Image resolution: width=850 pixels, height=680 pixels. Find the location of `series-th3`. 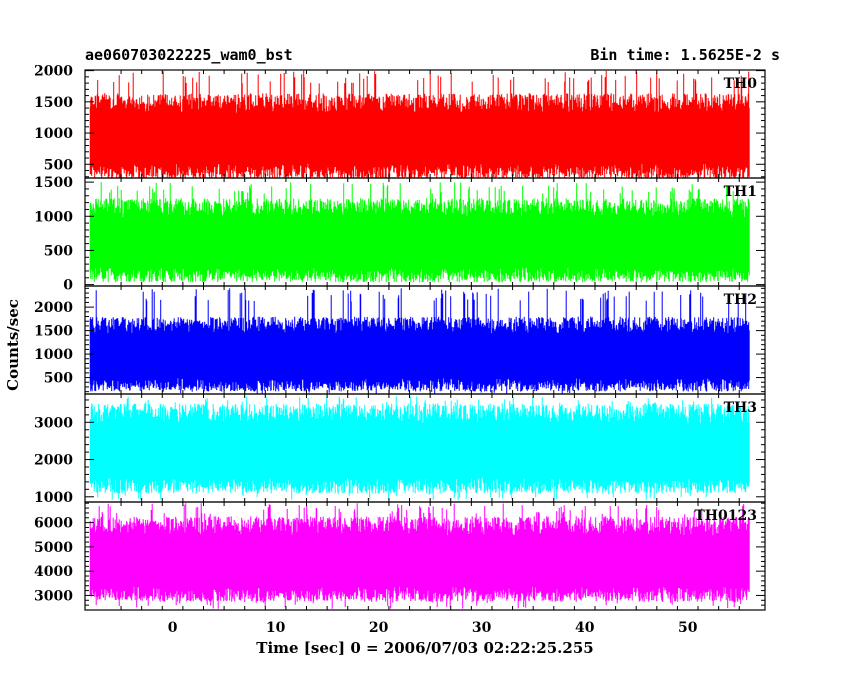

series-th3 is located at coordinates (419, 448).